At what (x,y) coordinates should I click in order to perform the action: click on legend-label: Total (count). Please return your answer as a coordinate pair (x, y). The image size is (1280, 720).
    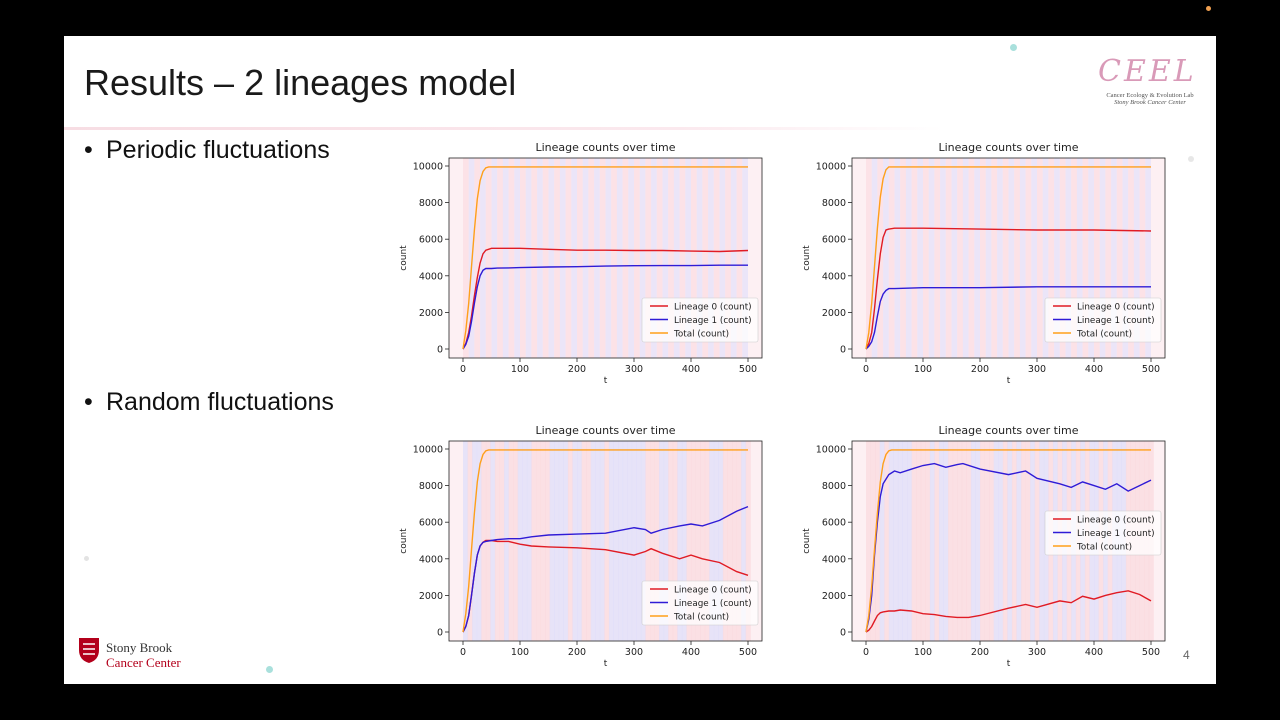
    Looking at the image, I should click on (701, 334).